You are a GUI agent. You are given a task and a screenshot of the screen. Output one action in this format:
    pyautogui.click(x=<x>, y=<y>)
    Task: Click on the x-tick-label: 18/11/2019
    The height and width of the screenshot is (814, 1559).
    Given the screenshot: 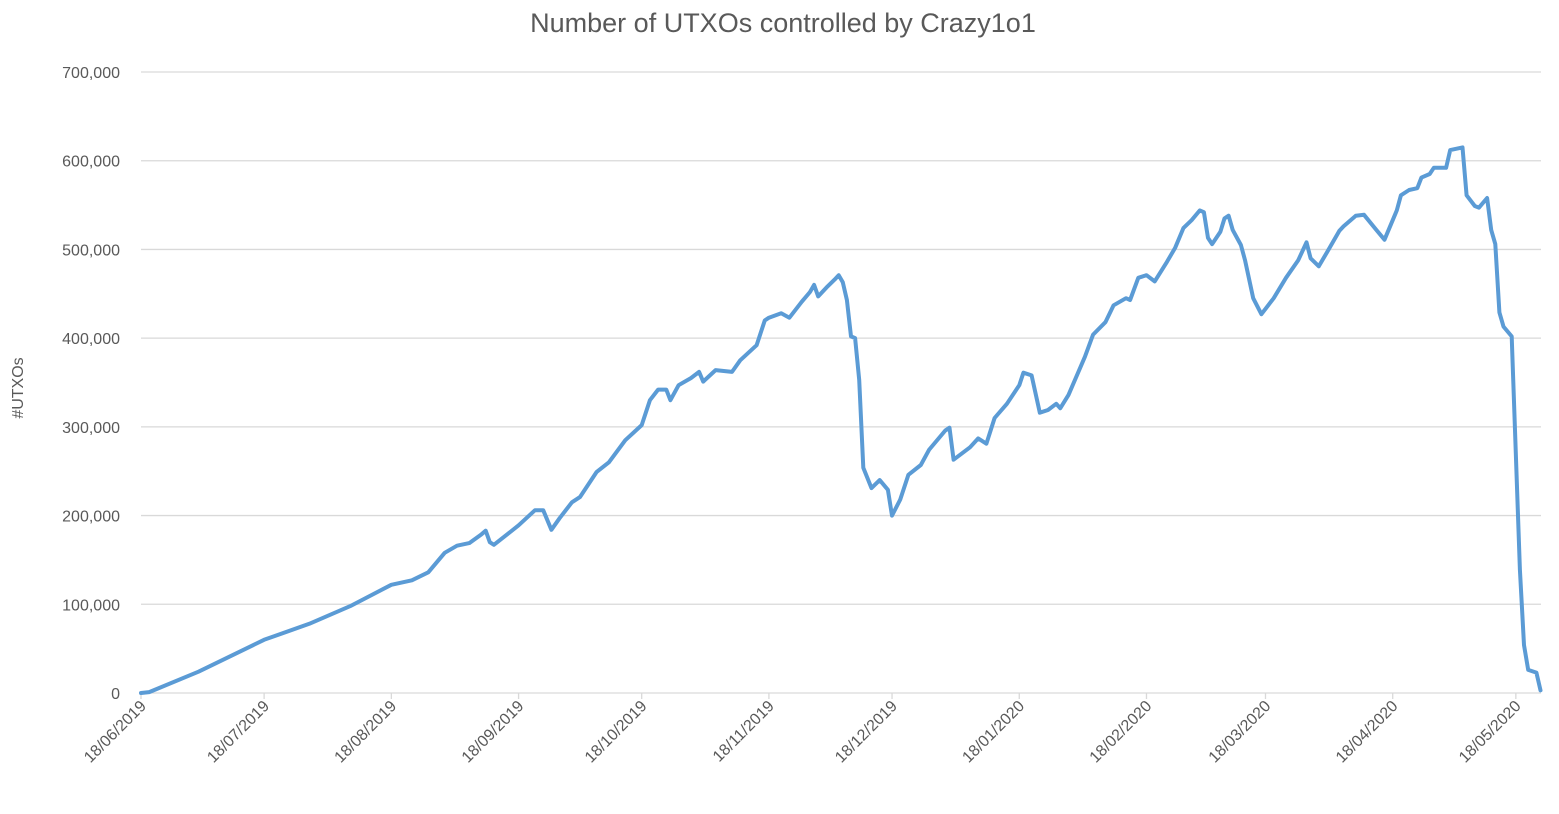 What is the action you would take?
    pyautogui.click(x=744, y=732)
    